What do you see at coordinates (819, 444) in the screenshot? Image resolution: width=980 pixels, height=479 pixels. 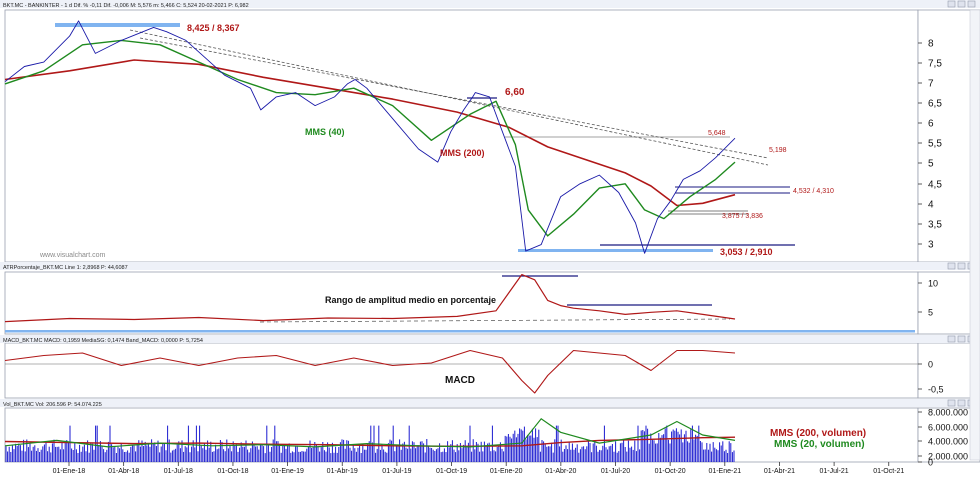 I see `legend-label: MMS (20, volumen)` at bounding box center [819, 444].